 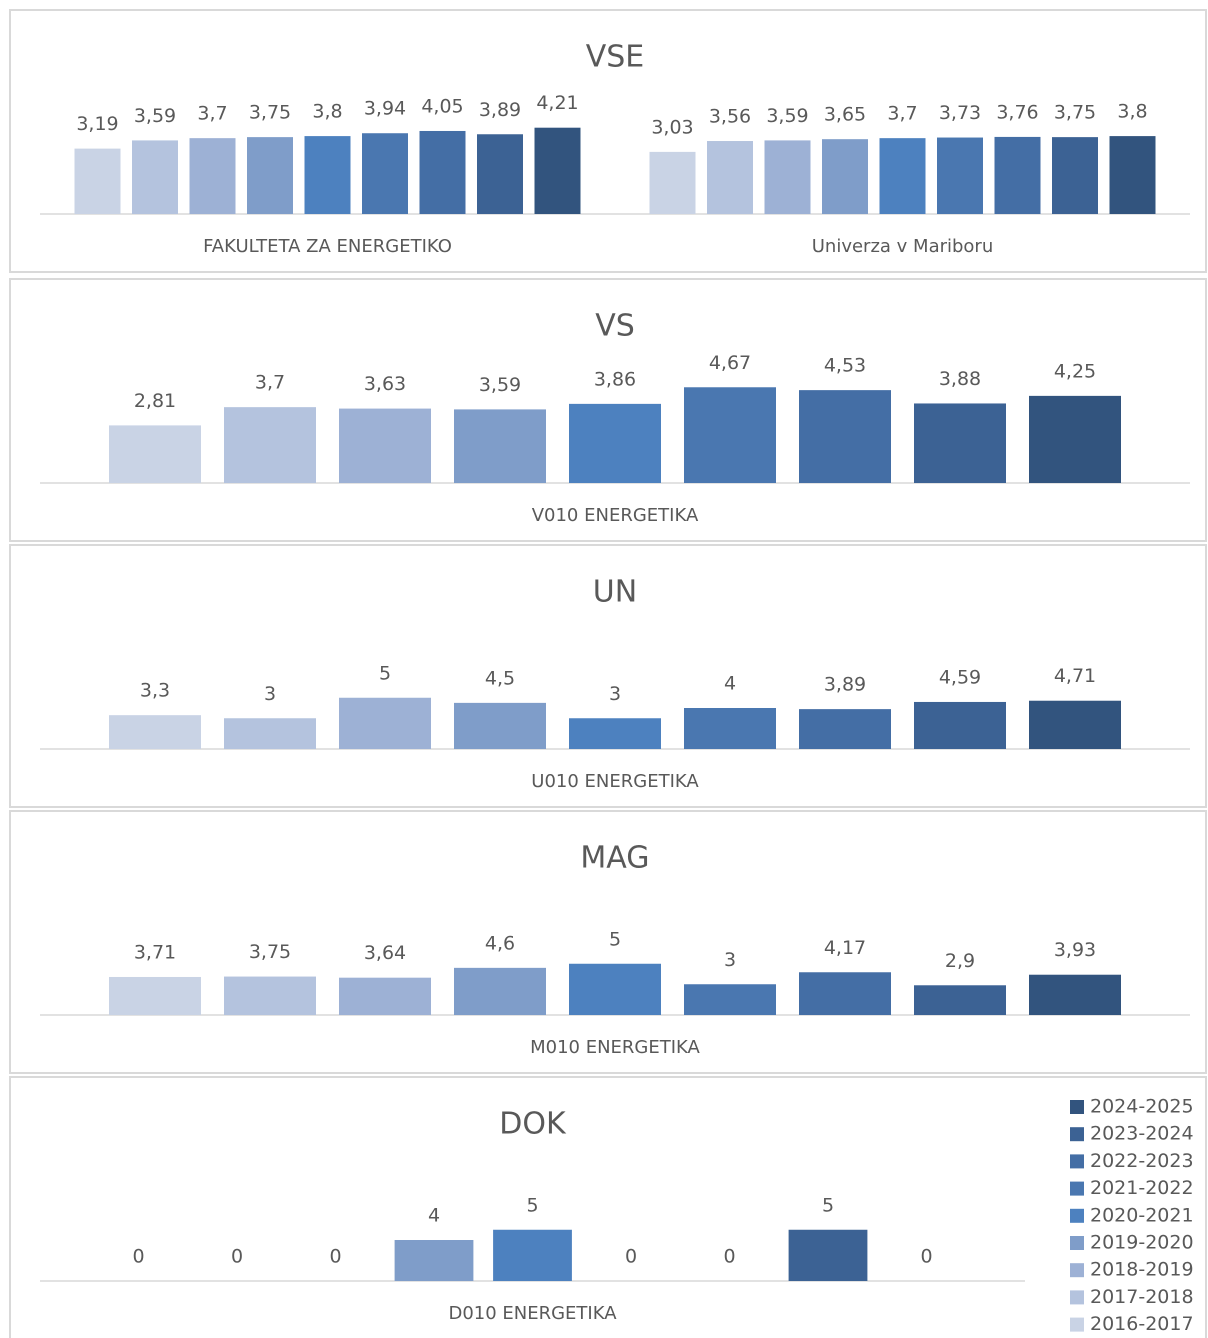 What do you see at coordinates (557, 103) in the screenshot?
I see `data-label: 4,21` at bounding box center [557, 103].